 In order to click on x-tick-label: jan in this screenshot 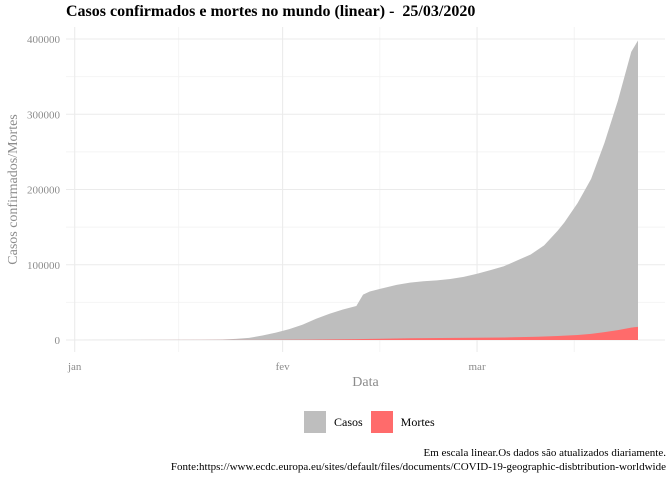, I will do `click(74, 367)`.